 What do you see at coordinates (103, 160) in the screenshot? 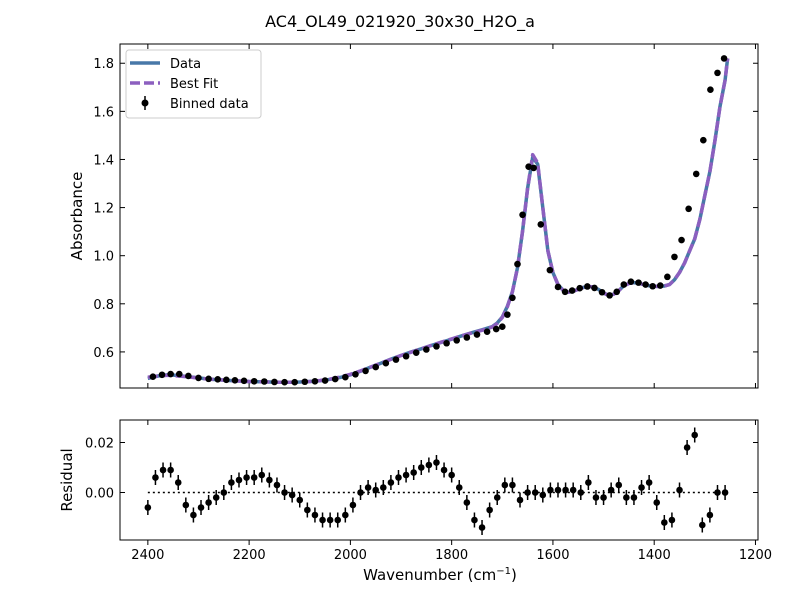
I see `y-tick-label-absorbance: 1.4` at bounding box center [103, 160].